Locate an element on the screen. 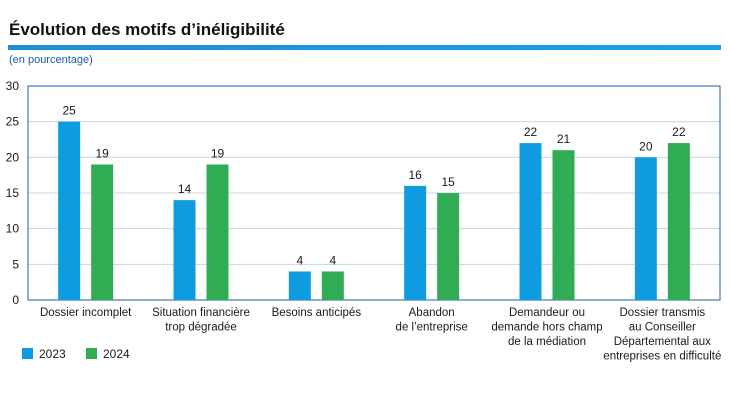 The image size is (730, 410). category-label: Dossier incomplet is located at coordinates (86, 313).